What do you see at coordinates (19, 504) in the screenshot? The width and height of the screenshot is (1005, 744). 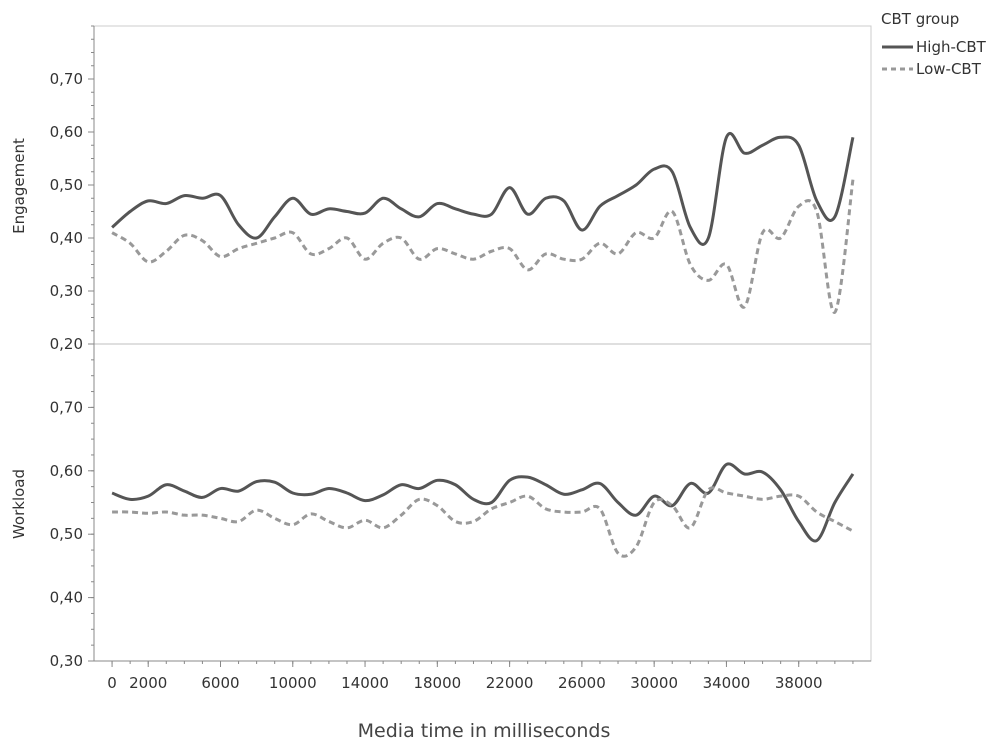 I see `y-axis-title-workload: Workload` at bounding box center [19, 504].